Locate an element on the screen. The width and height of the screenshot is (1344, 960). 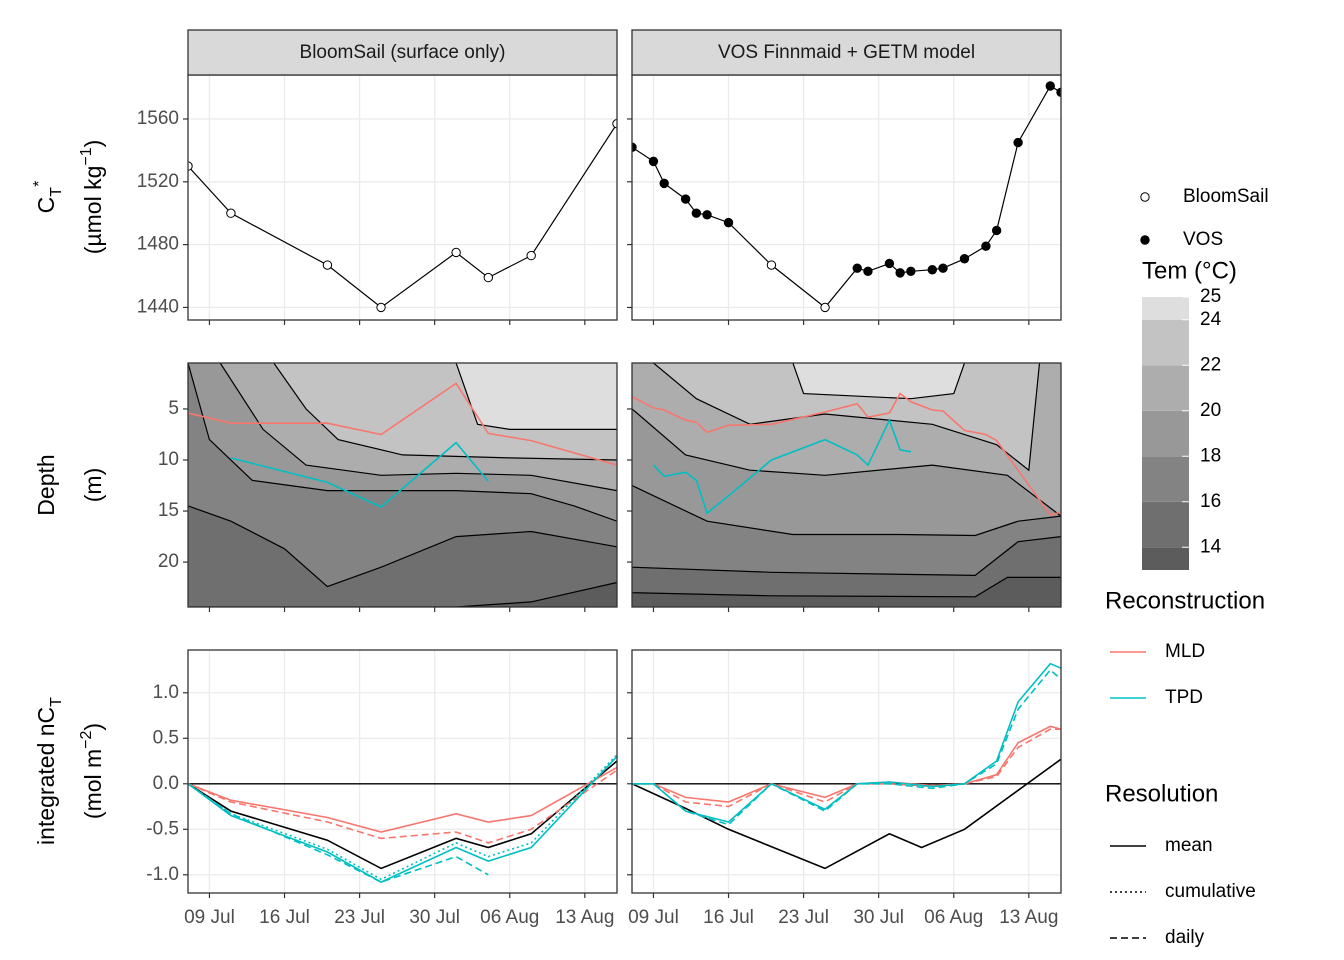
y-axis-title-part: Depth is located at coordinates (46, 484).